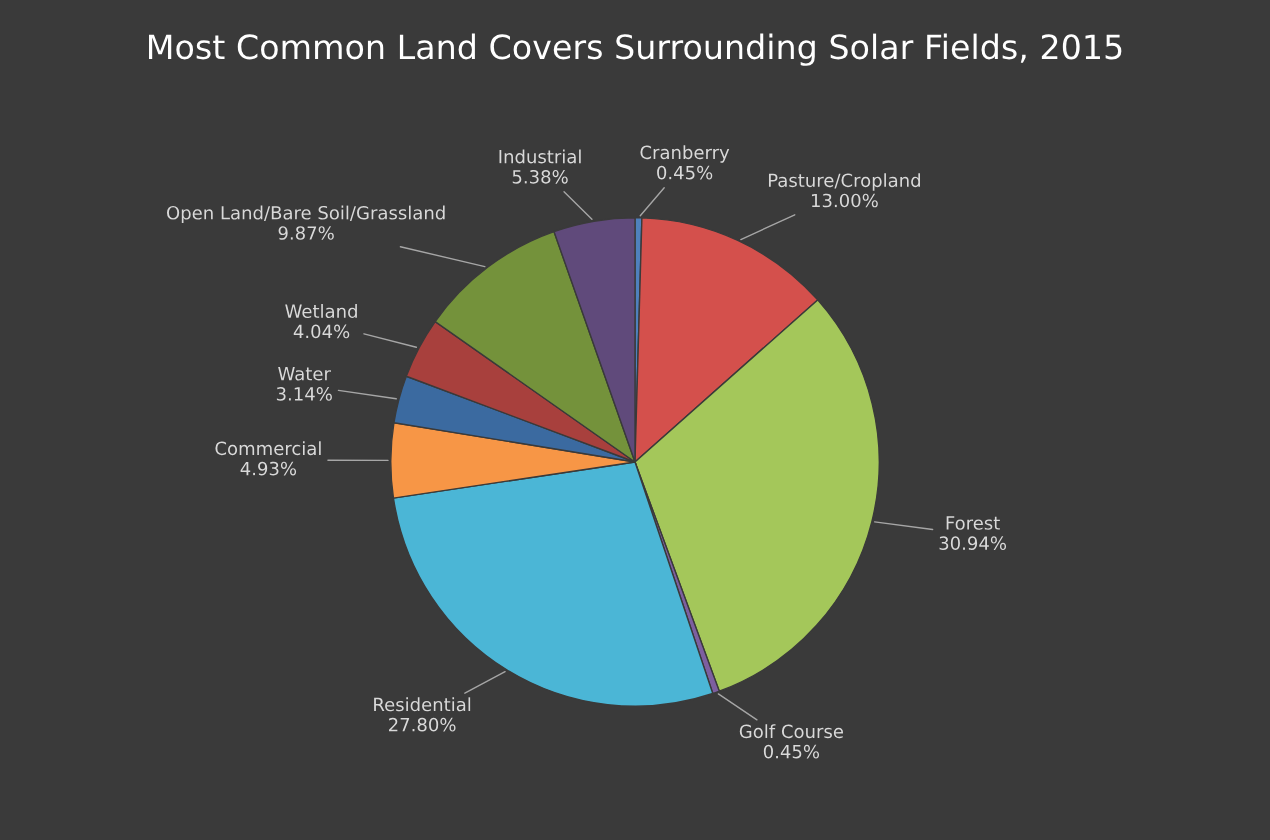  What do you see at coordinates (306, 214) in the screenshot?
I see `slice-label: Open Land/Bare Soil/Grassland` at bounding box center [306, 214].